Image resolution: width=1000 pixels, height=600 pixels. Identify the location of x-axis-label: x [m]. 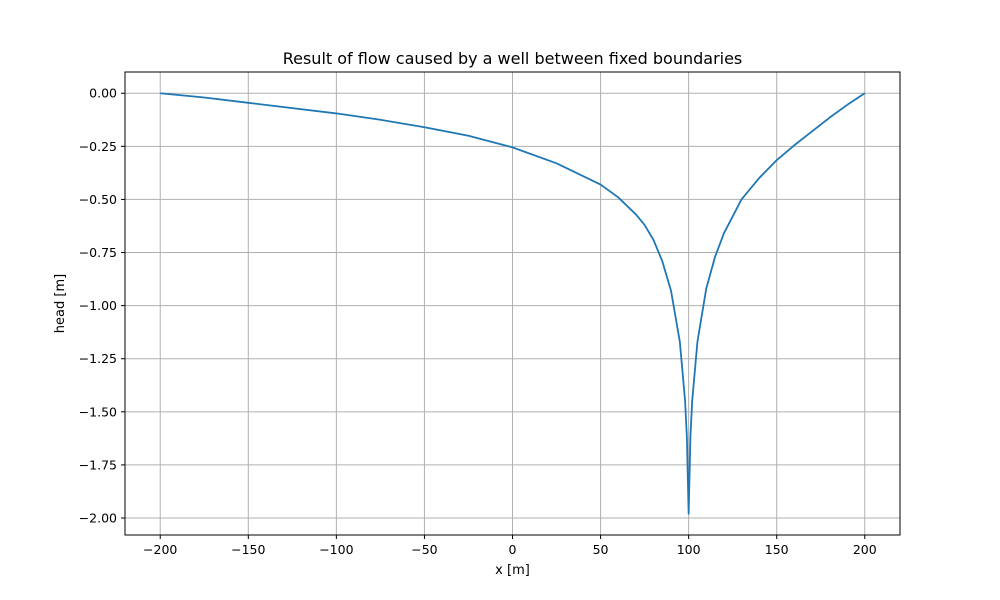
(512, 570).